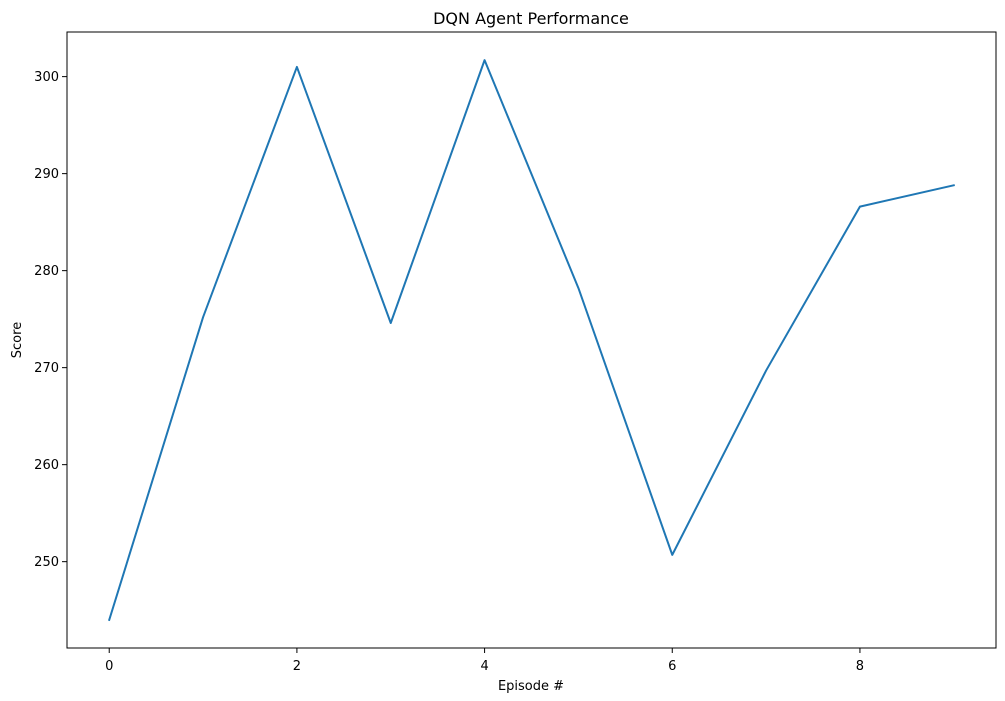 Image resolution: width=1005 pixels, height=701 pixels. What do you see at coordinates (50, 320) in the screenshot?
I see `y-axis-ticks: 250 260 270 280 290 300` at bounding box center [50, 320].